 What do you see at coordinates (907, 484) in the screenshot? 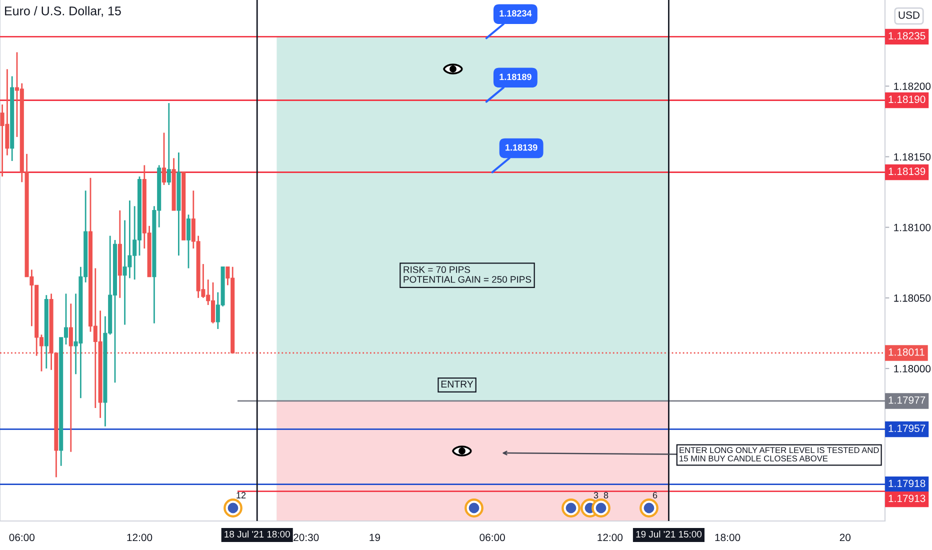
I see `ref-line-label: 1.17918` at bounding box center [907, 484].